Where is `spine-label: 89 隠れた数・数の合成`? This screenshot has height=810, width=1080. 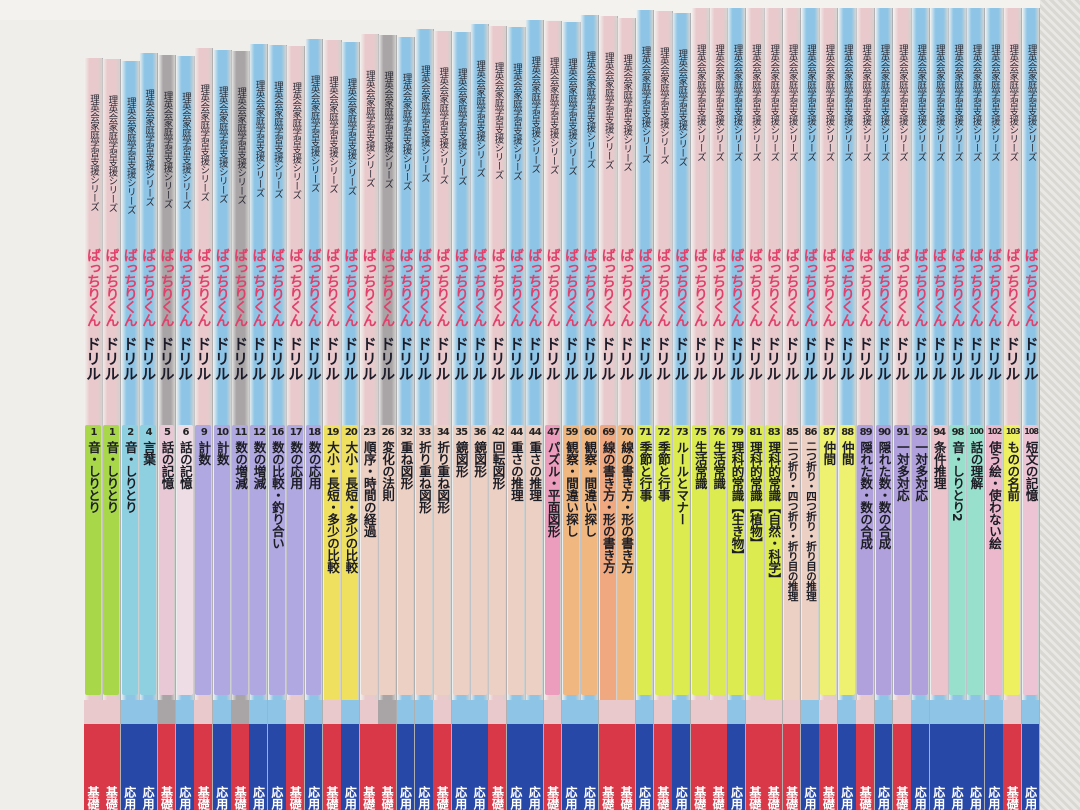
spine-label: 89 隠れた数・数の合成 is located at coordinates (865, 560).